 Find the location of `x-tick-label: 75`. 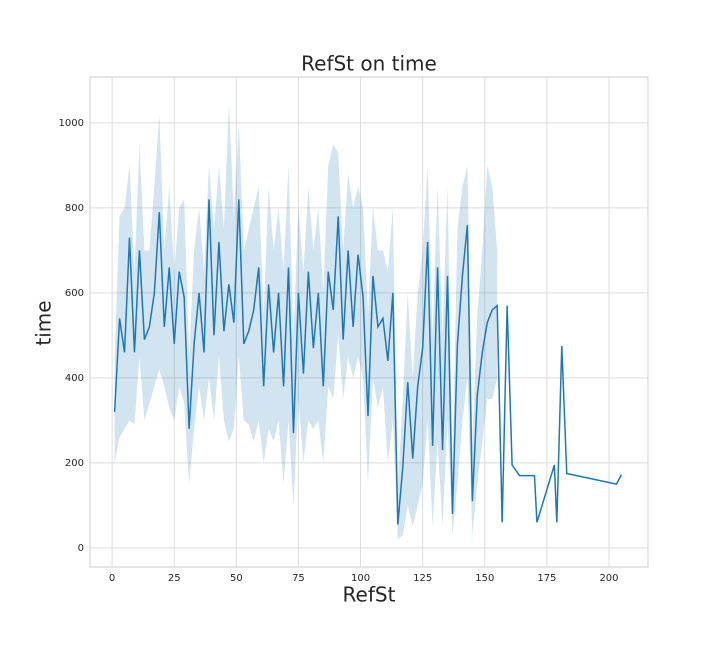

x-tick-label: 75 is located at coordinates (298, 578).